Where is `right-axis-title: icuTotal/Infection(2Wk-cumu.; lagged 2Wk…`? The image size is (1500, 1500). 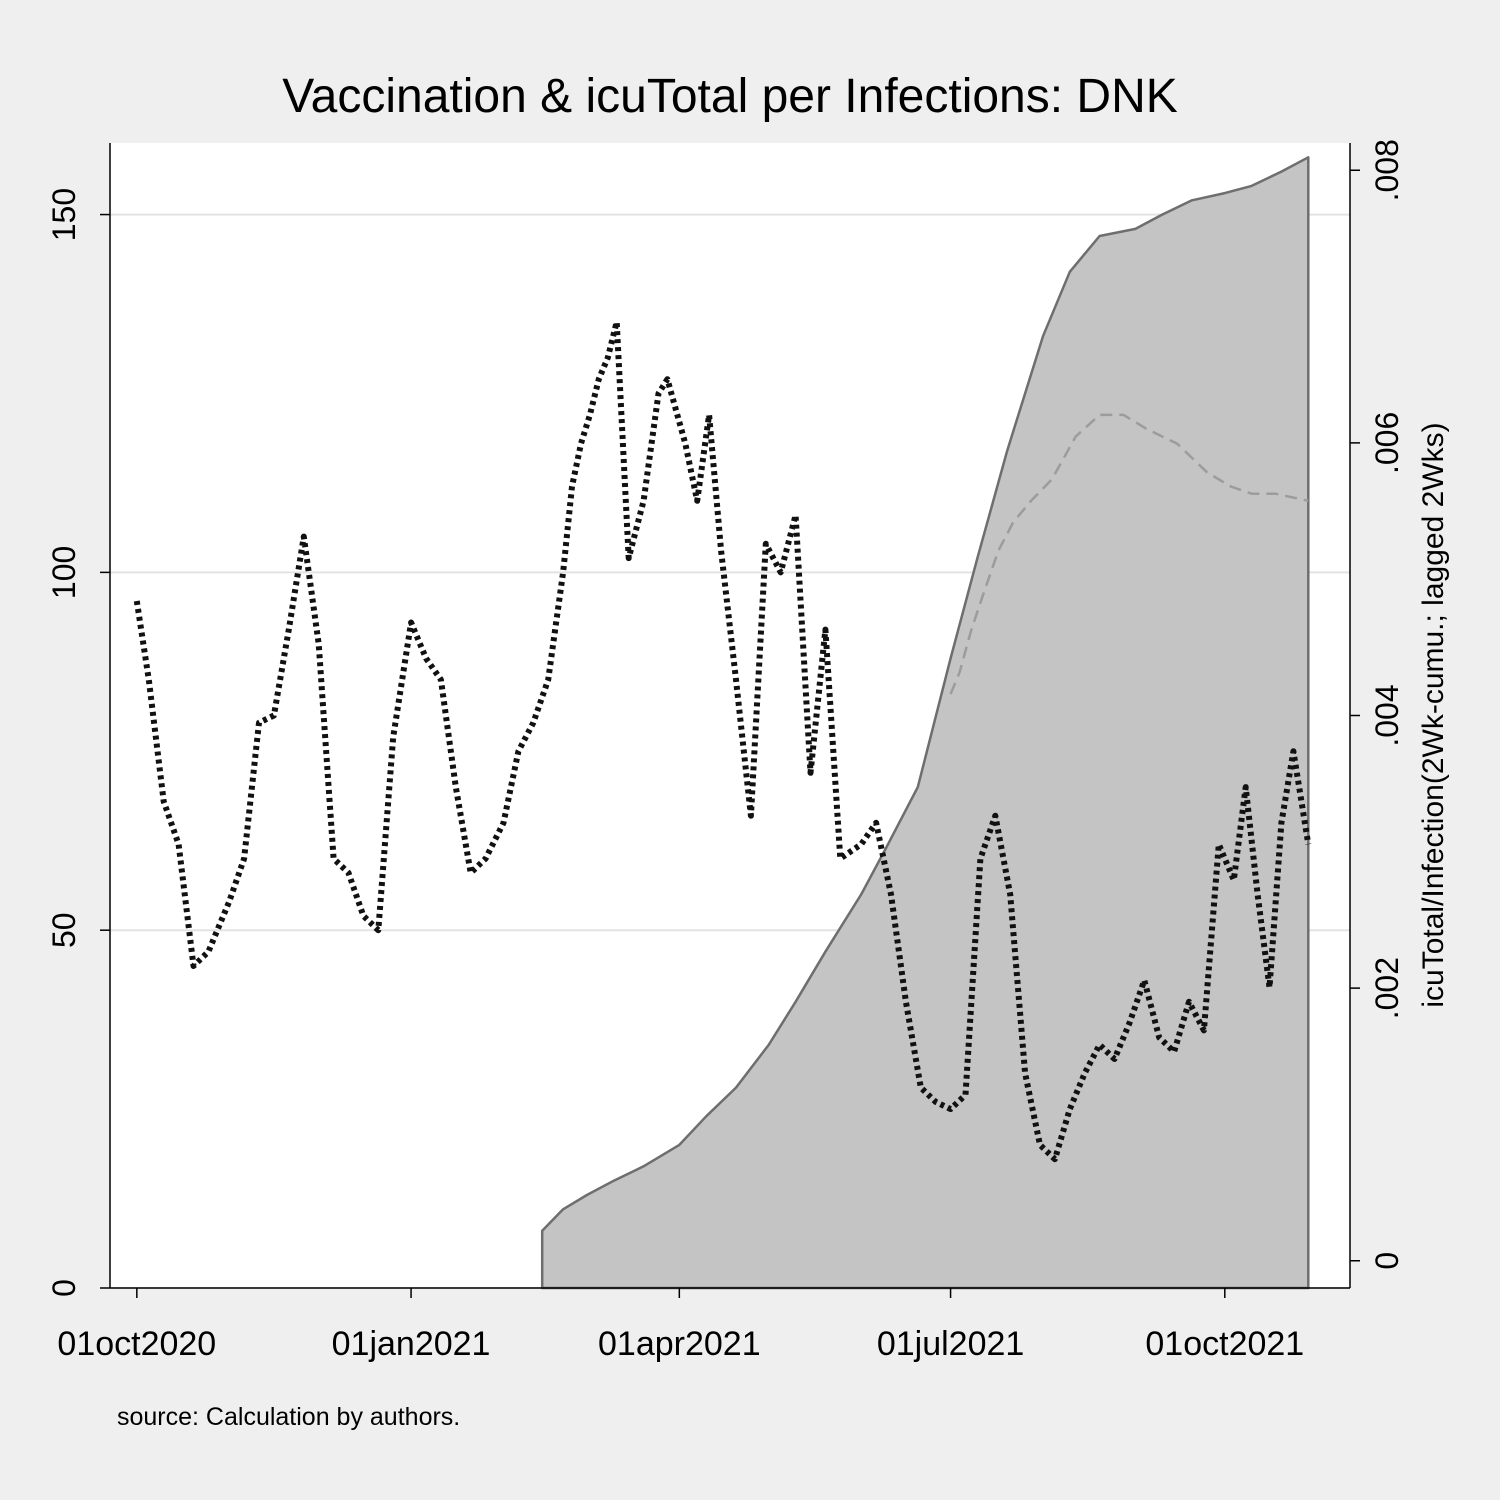 right-axis-title: icuTotal/Infection(2Wk-cumu.; lagged 2Wk… is located at coordinates (1433, 714).